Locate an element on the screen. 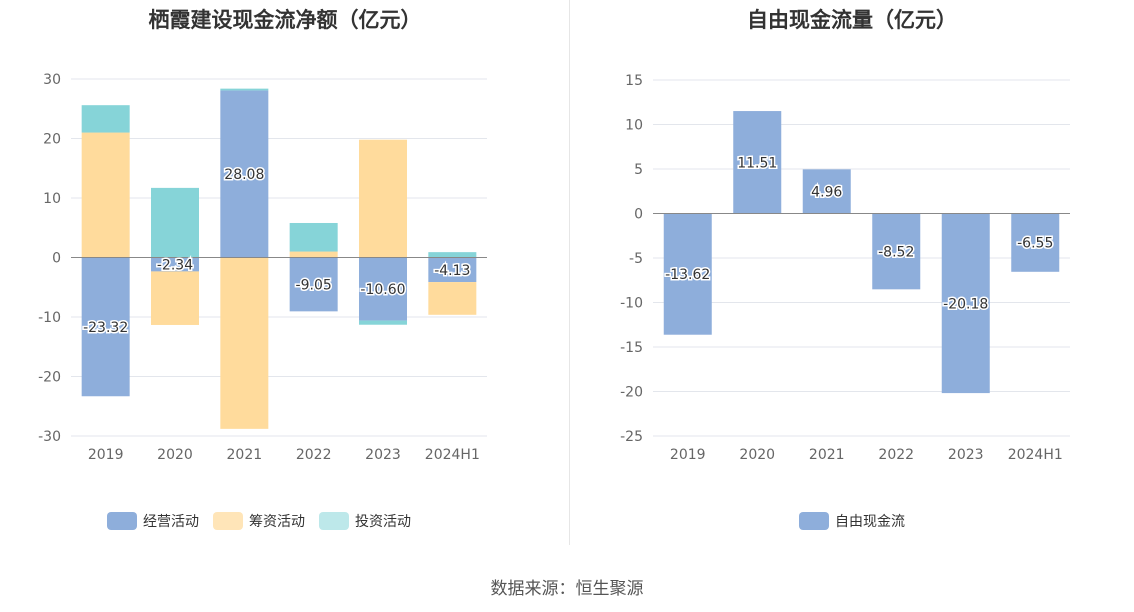  legend-label-free-cash-flow: 自由现金流 is located at coordinates (870, 522).